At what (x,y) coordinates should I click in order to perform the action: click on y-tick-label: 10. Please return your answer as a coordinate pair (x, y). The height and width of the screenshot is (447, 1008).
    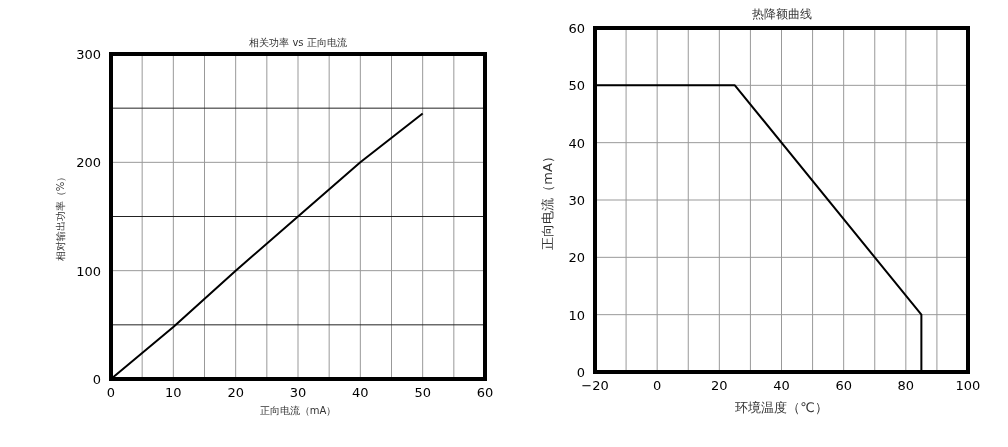
    Looking at the image, I should click on (576, 315).